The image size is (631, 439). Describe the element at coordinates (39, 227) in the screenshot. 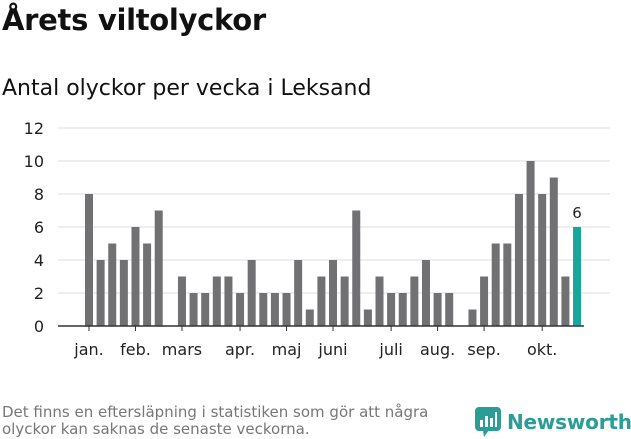

I see `y-tick-label: 6` at that location.